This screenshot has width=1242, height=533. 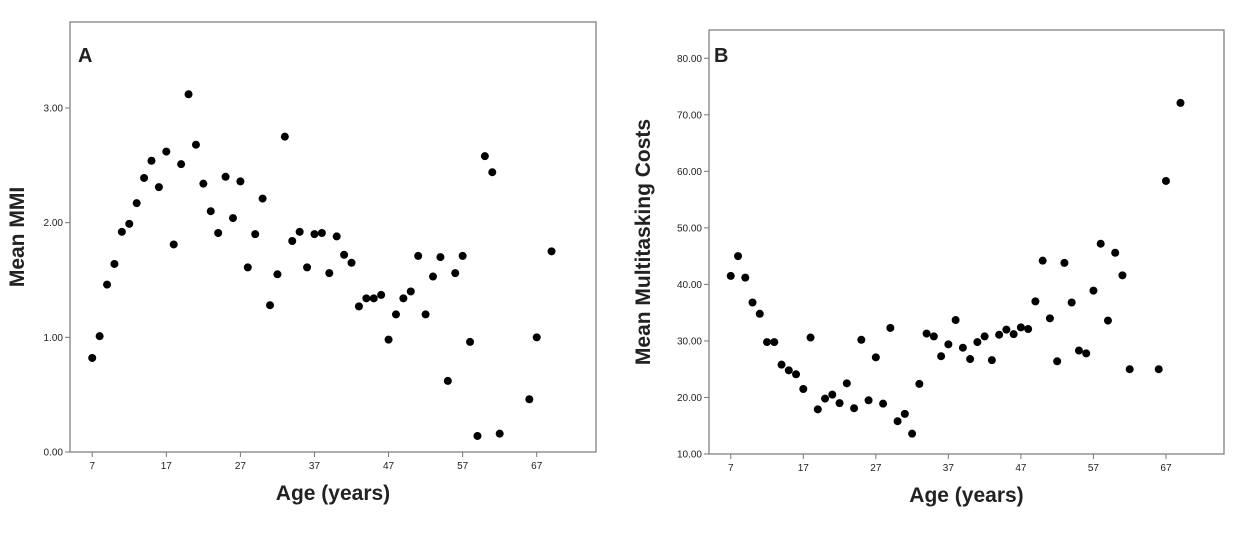 I want to click on panel-a-y-tick-label: 2.00, so click(x=54, y=223).